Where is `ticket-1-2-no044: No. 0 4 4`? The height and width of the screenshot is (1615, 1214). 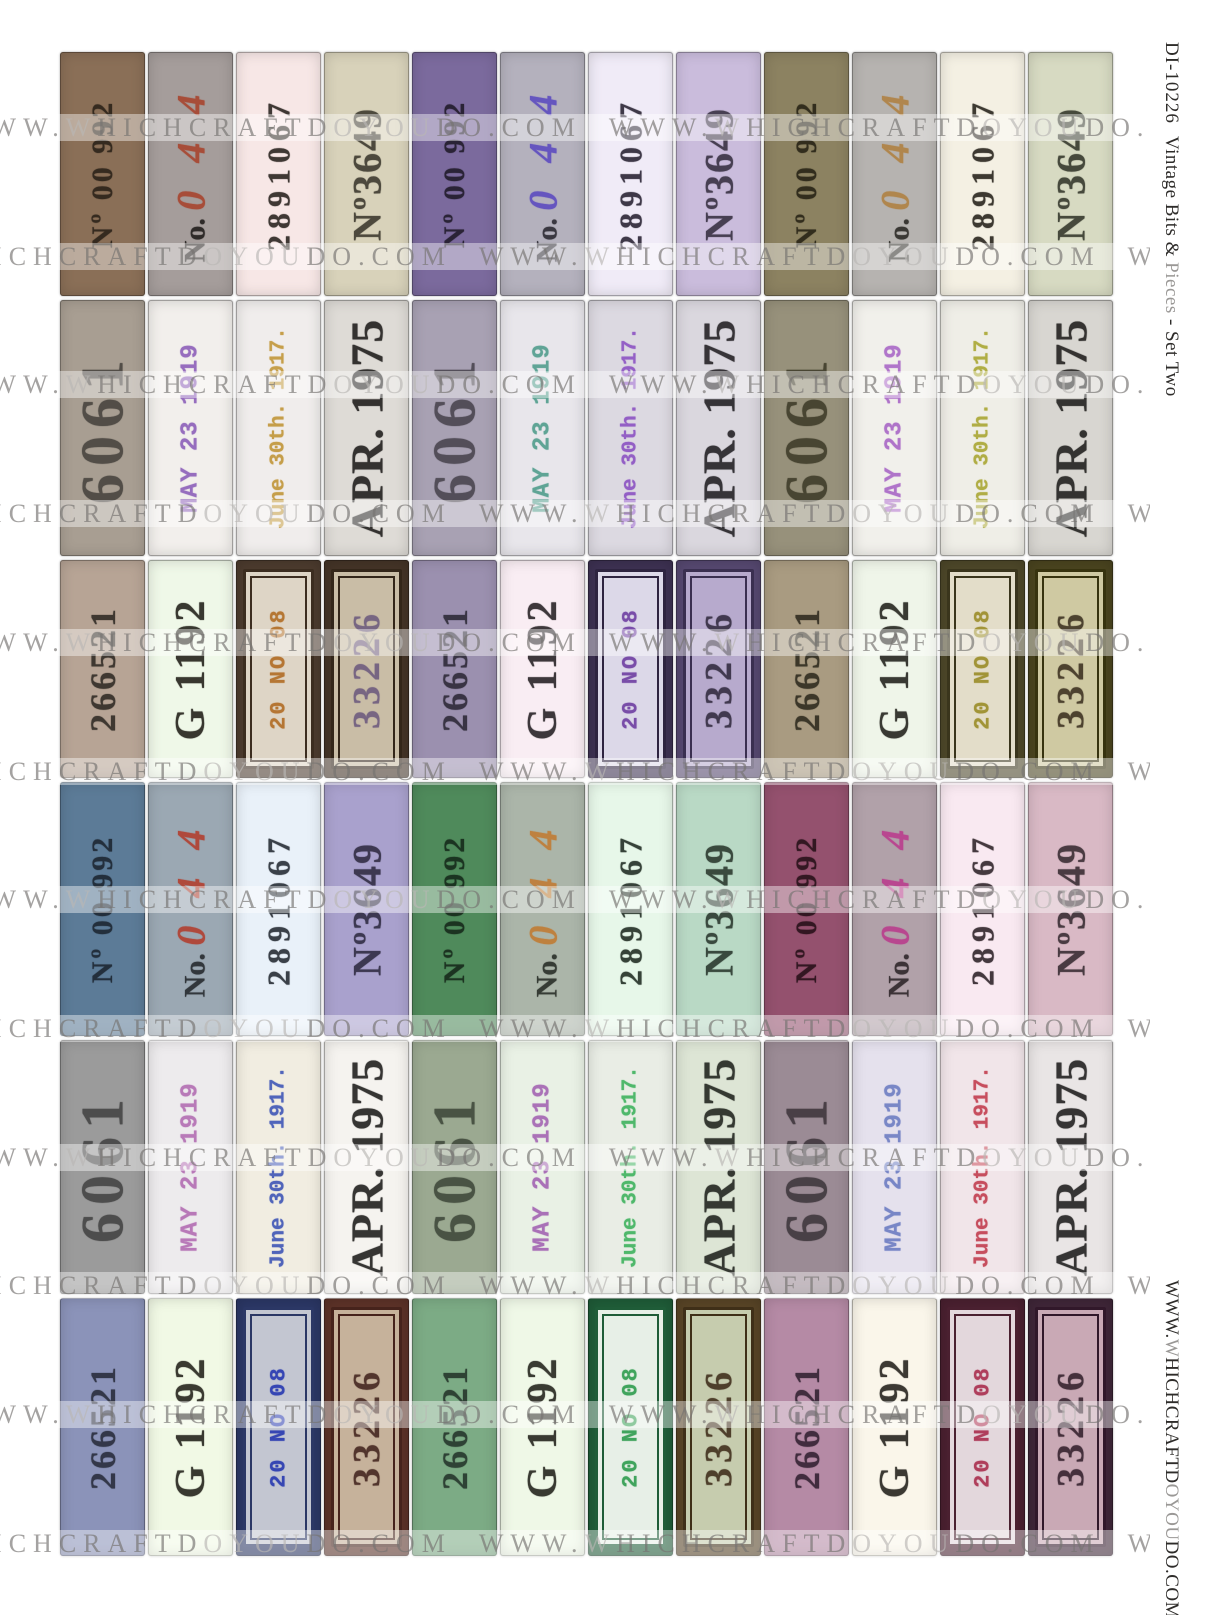 ticket-1-2-no044: No. 0 4 4 is located at coordinates (190, 174).